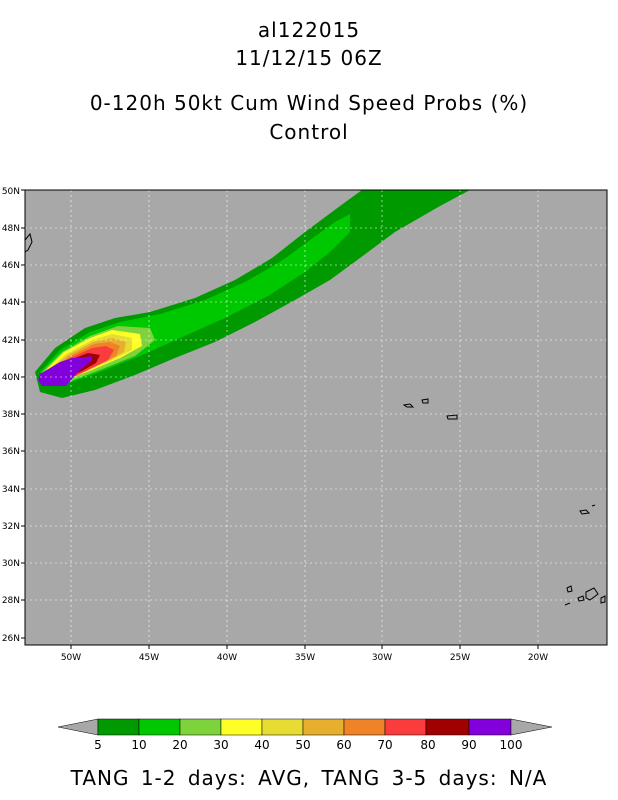  Describe the element at coordinates (179, 745) in the screenshot. I see `colorbar-label: 20` at that location.